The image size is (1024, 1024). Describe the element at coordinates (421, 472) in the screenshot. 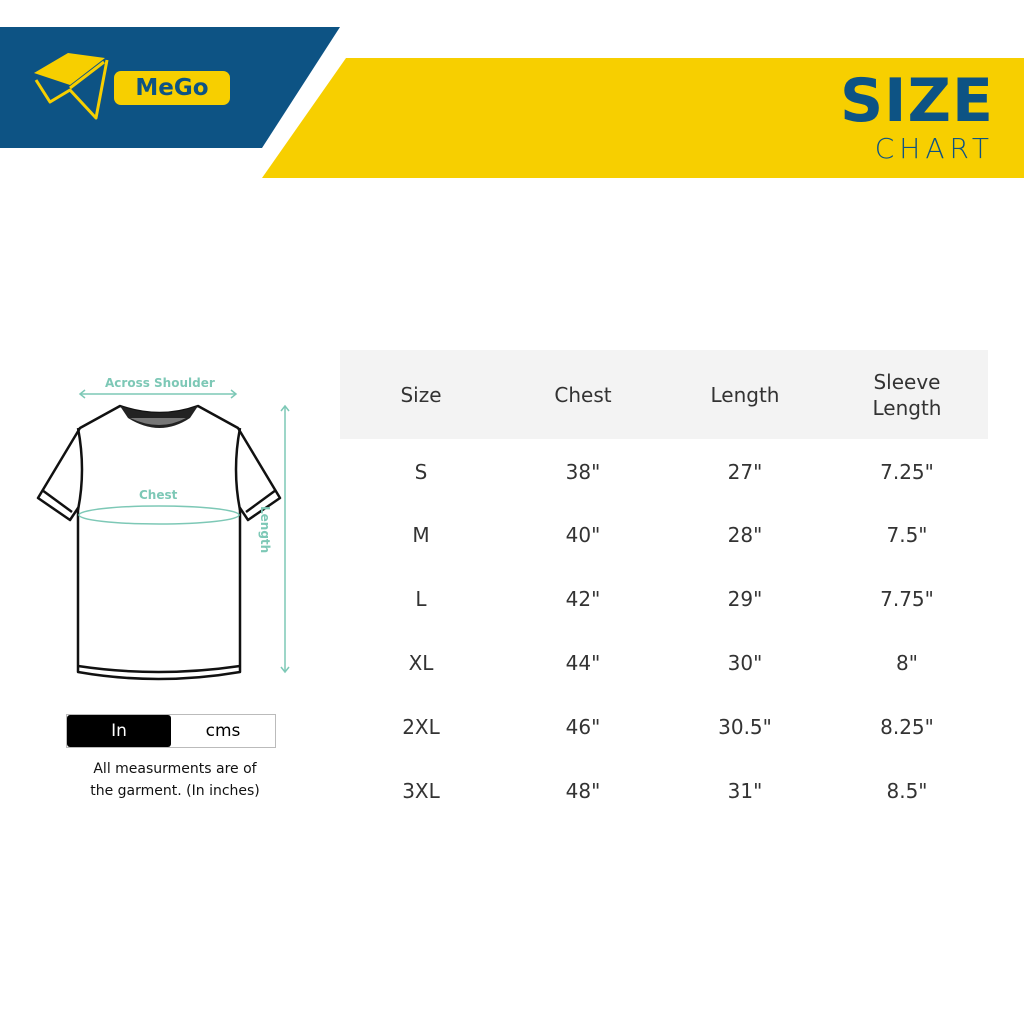

I see `cell-size: S` at that location.